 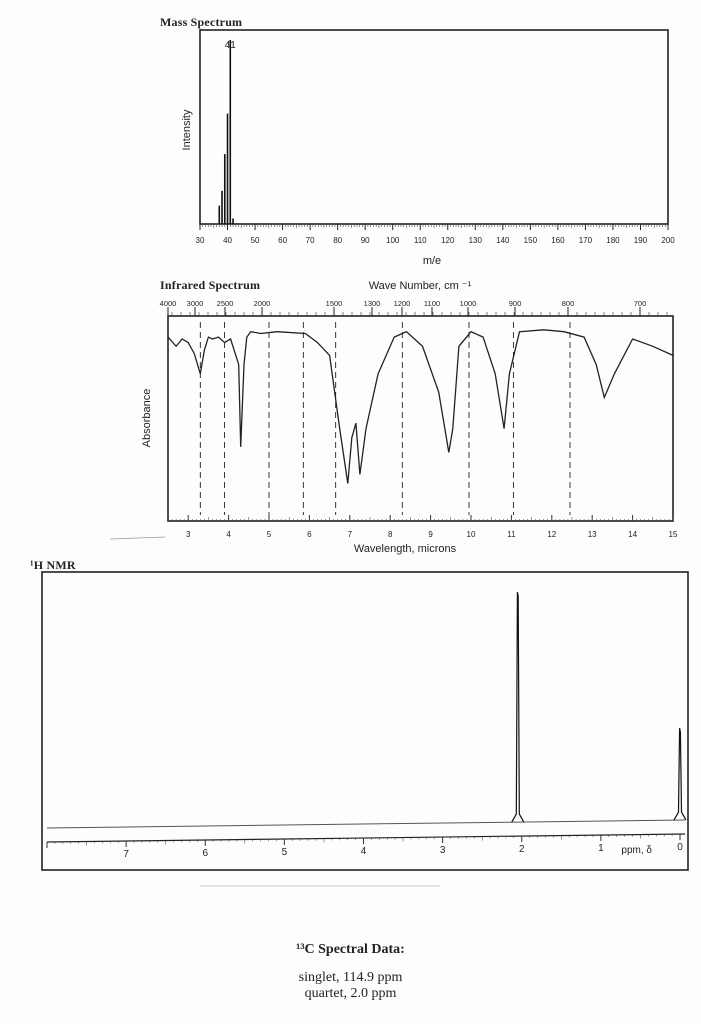 I want to click on ir-top-tick-label: 1100, so click(x=432, y=303).